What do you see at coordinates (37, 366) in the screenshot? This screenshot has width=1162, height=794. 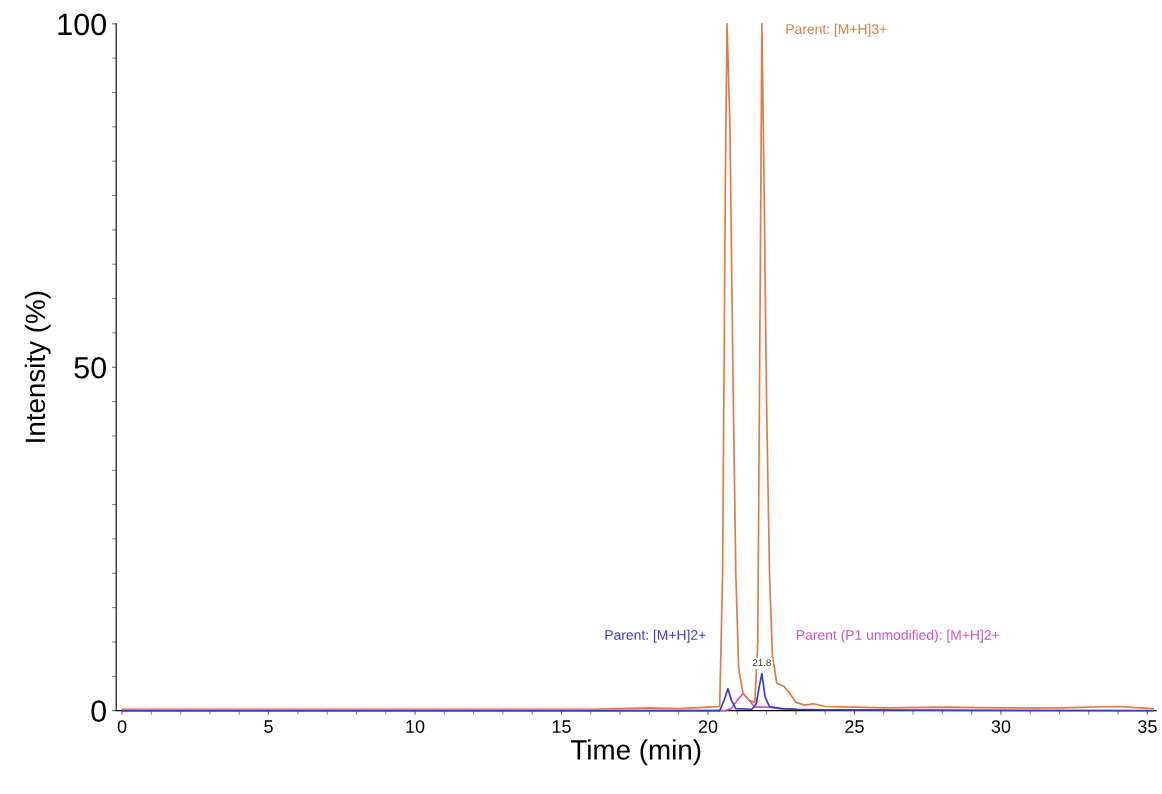 I see `y-axis-title: Intensity (%)` at bounding box center [37, 366].